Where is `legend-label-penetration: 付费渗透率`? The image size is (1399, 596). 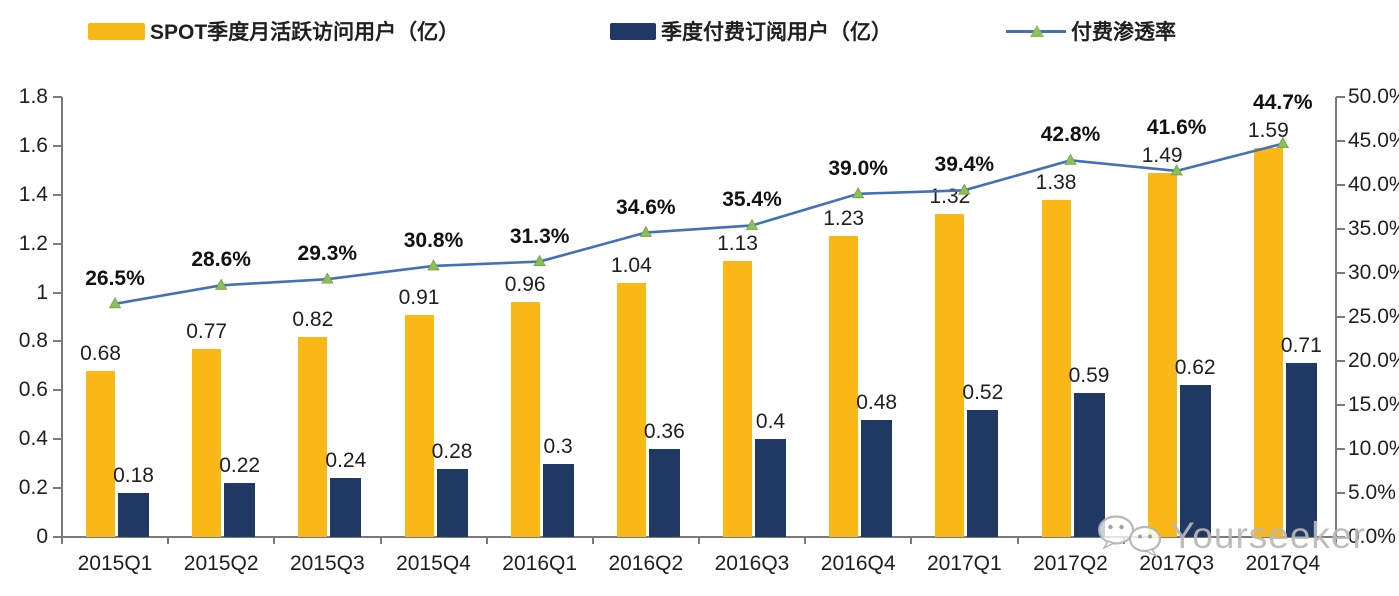 legend-label-penetration: 付费渗透率 is located at coordinates (1123, 32).